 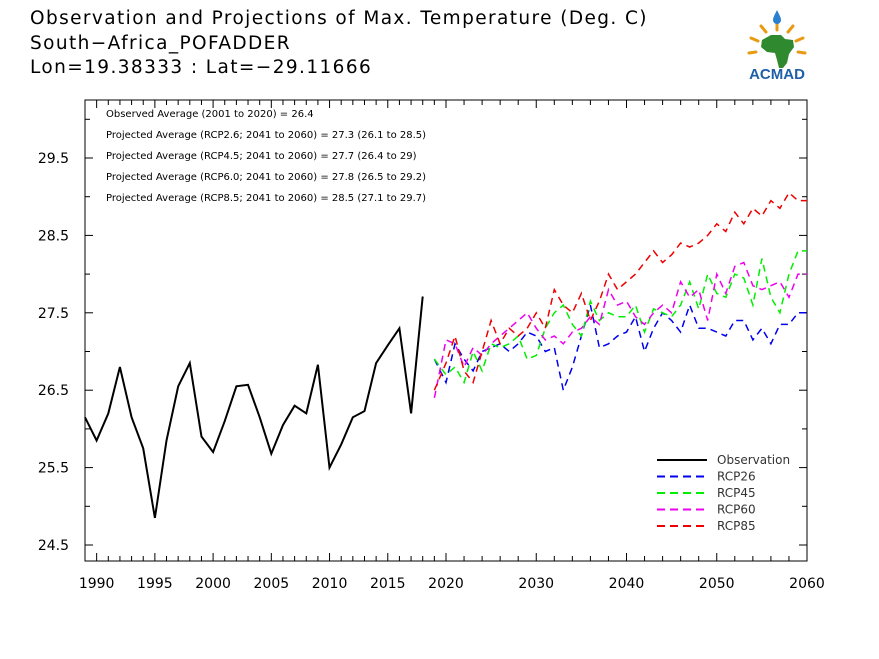 I want to click on y-tick-label: 28.5, so click(x=53, y=236).